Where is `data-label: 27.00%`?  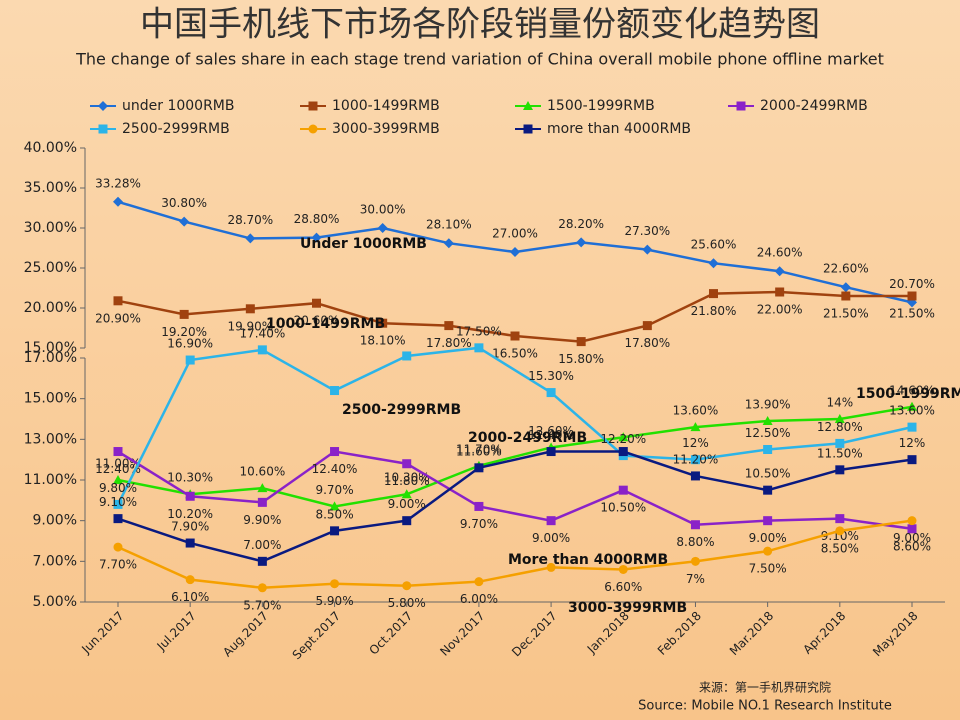
data-label: 27.00% is located at coordinates (515, 234).